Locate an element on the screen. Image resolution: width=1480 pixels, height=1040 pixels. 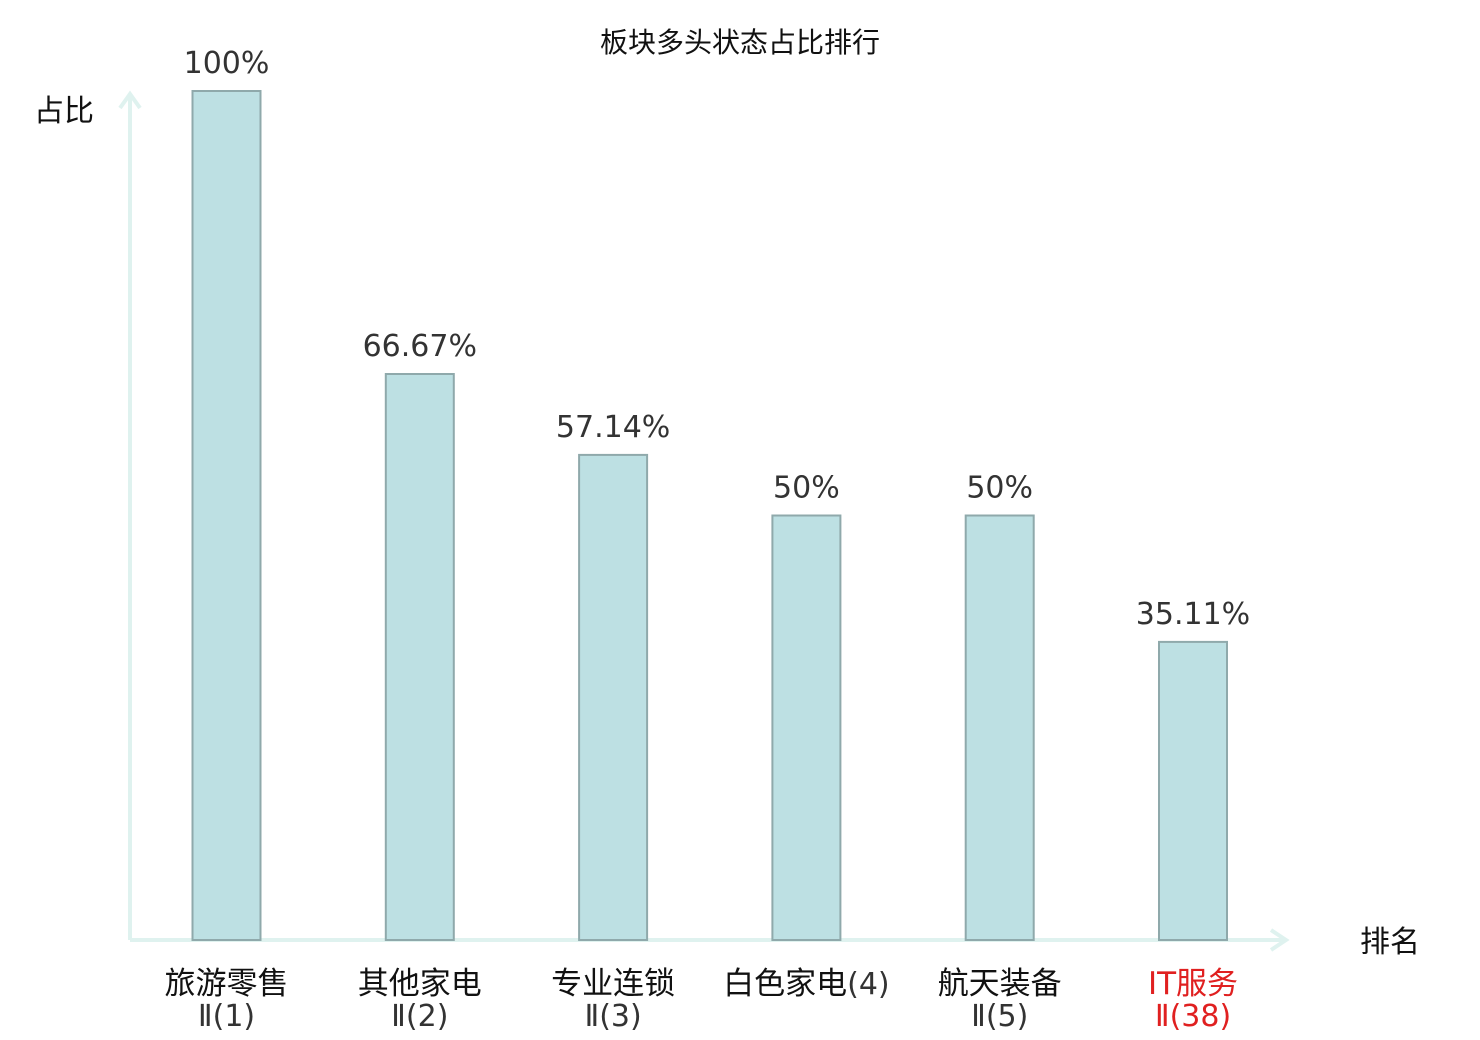
y-axis: 占比 is located at coordinates (88, 515).